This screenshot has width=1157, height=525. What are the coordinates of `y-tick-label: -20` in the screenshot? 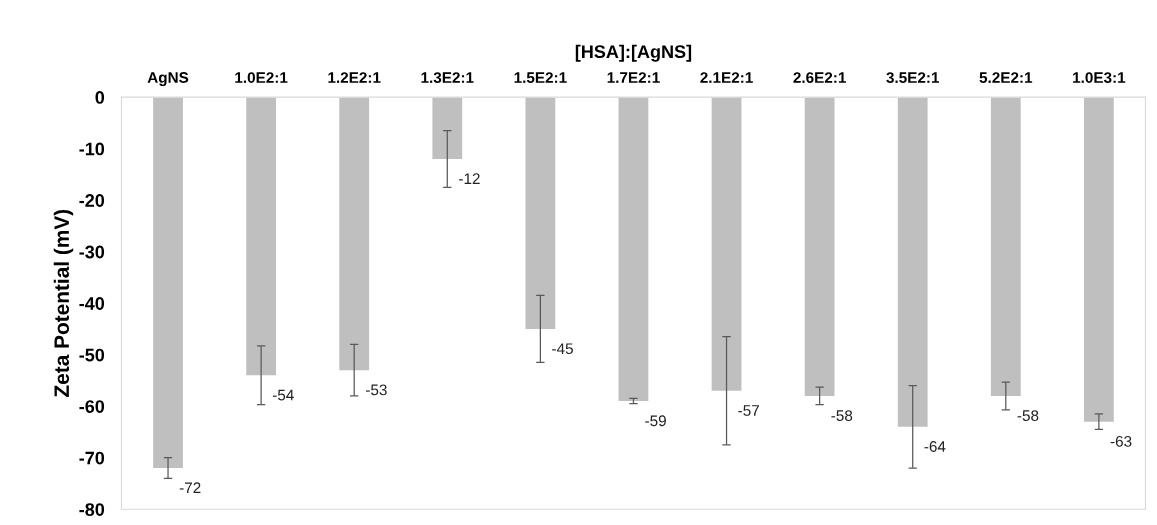 It's located at (92, 200).